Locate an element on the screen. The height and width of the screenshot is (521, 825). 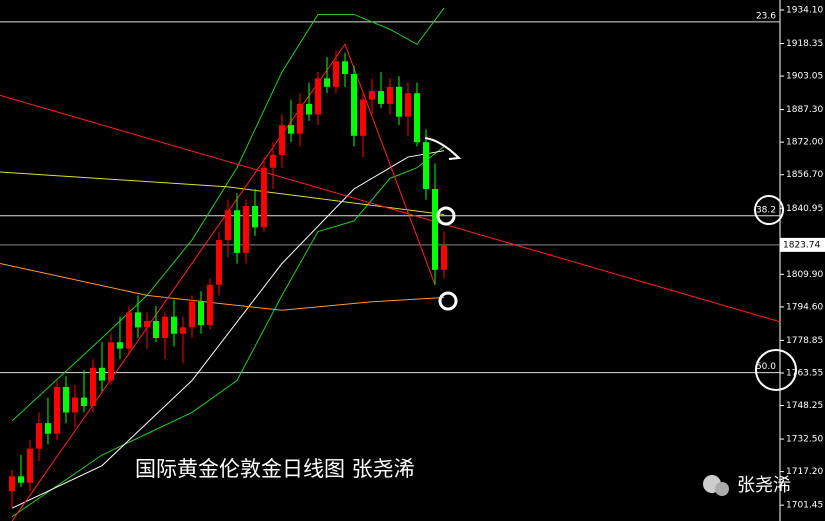
price-box is located at coordinates (802, 244).